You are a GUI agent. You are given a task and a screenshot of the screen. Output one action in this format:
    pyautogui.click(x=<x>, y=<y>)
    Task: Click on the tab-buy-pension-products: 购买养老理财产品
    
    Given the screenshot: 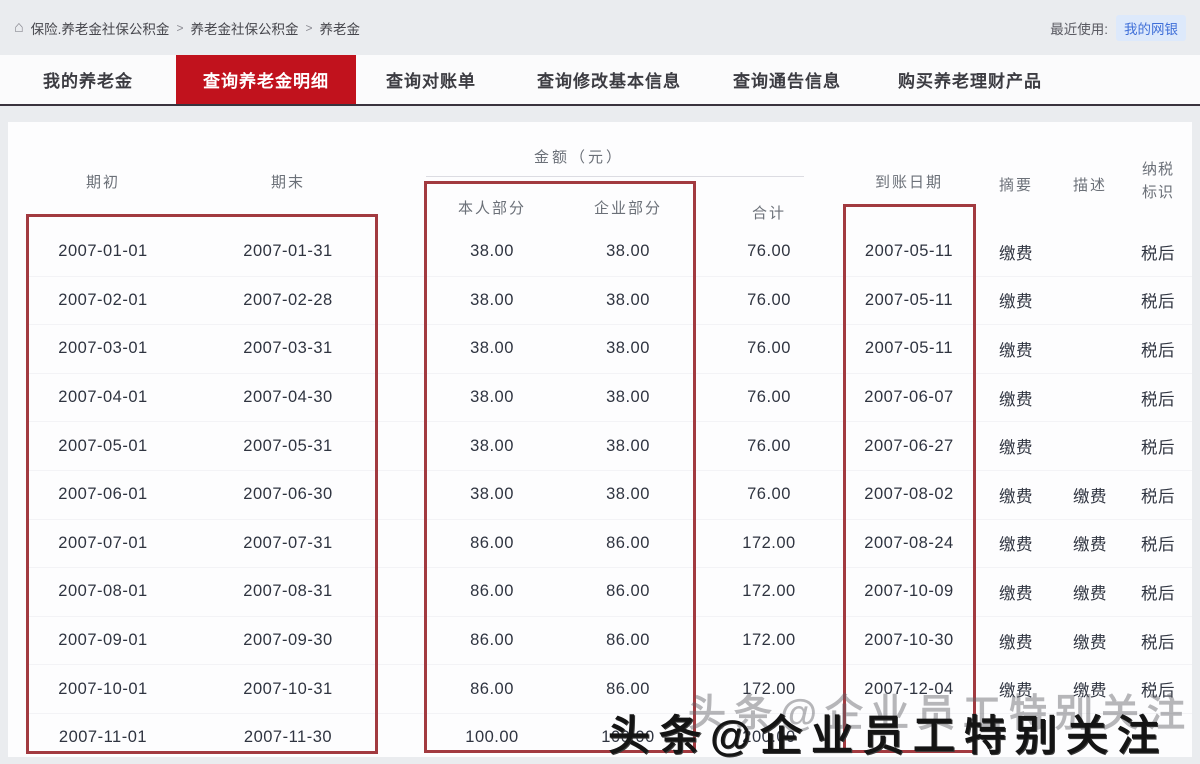 What is the action you would take?
    pyautogui.click(x=970, y=81)
    